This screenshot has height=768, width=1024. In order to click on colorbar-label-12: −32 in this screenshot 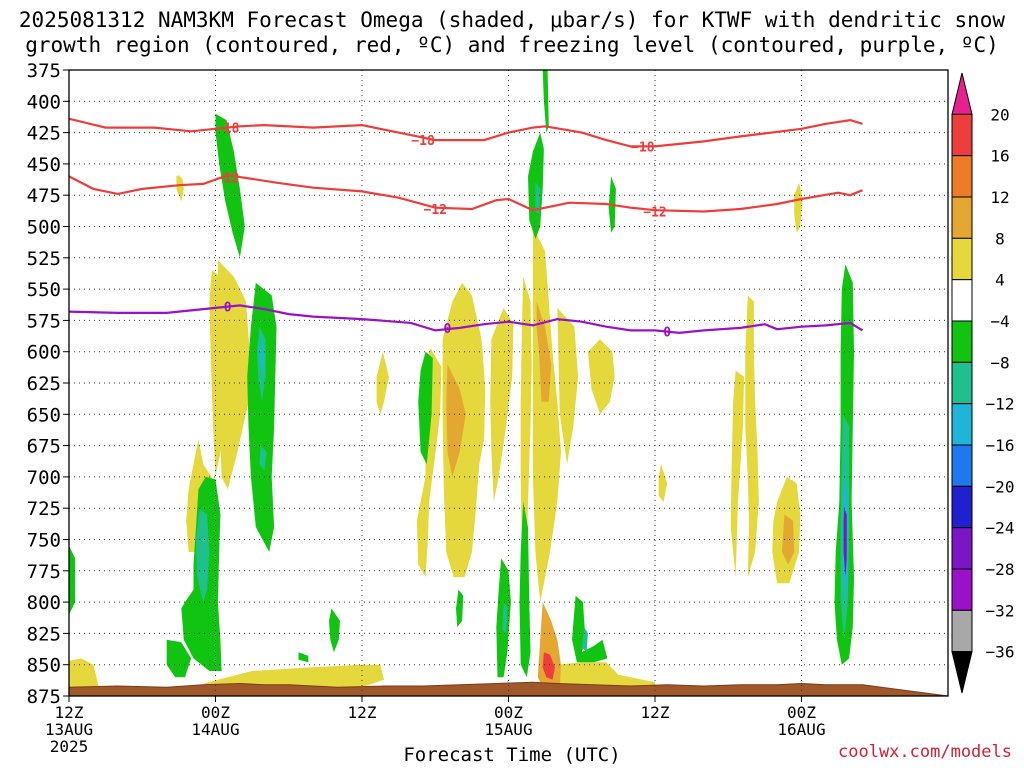, I will do `click(1000, 610)`.